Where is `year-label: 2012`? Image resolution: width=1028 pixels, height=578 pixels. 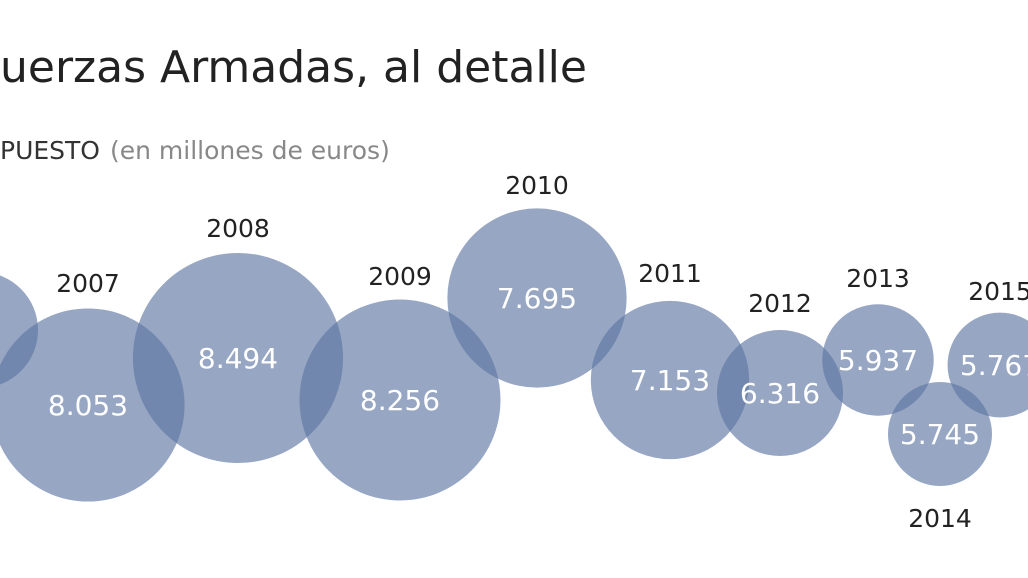 year-label: 2012 is located at coordinates (780, 303).